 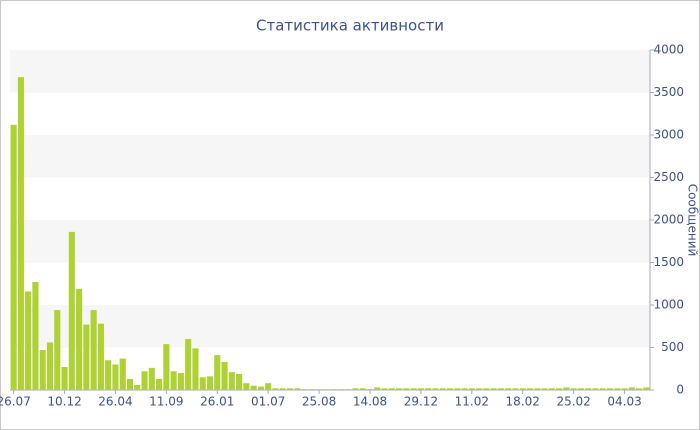 What do you see at coordinates (668, 92) in the screenshot?
I see `y-tick-label: 3500` at bounding box center [668, 92].